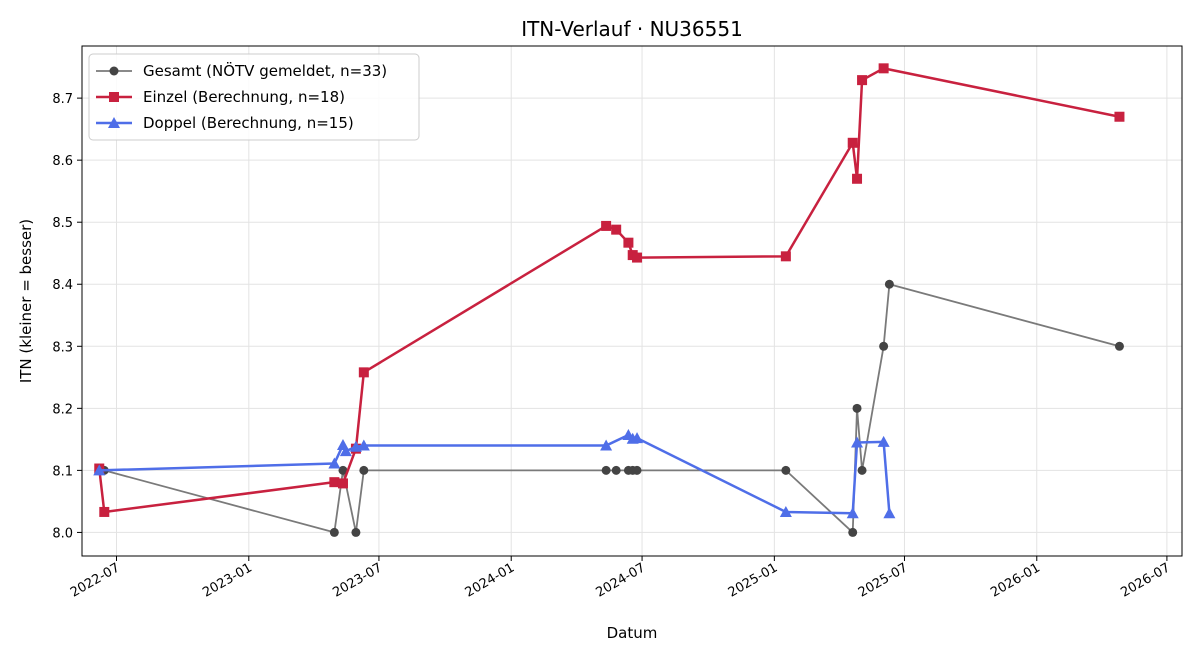  Describe the element at coordinates (62, 533) in the screenshot. I see `y-tick-label: 8.0` at that location.